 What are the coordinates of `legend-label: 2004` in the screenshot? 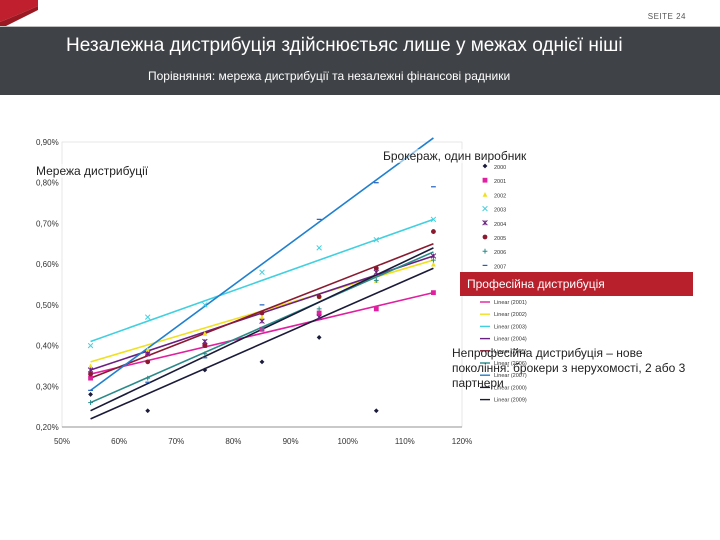 It's located at (500, 225).